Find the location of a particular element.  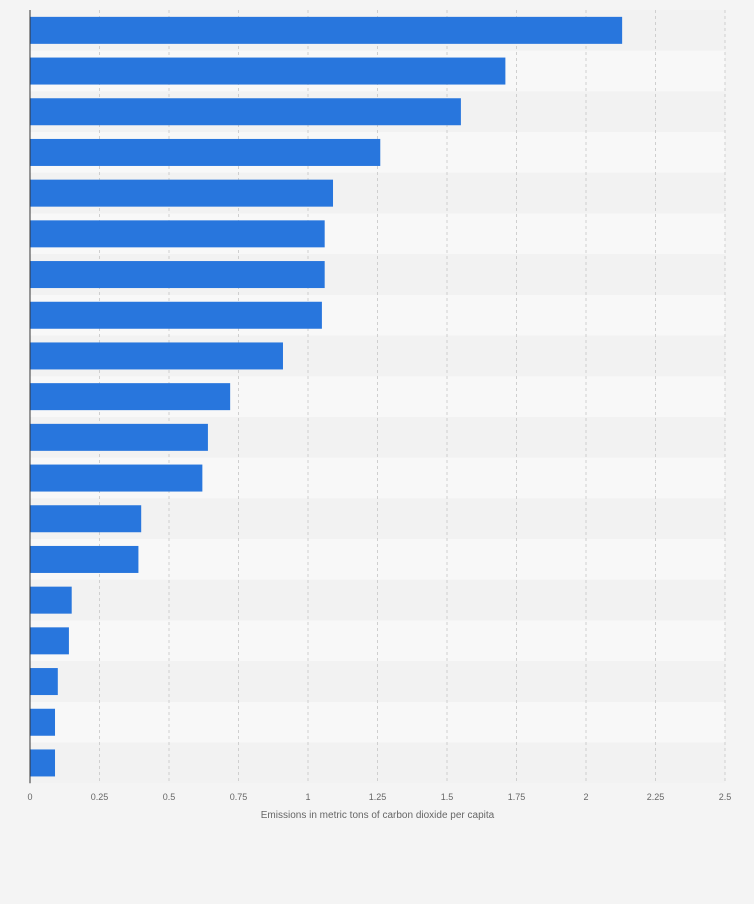

x-tick-label: 0.25 is located at coordinates (100, 797).